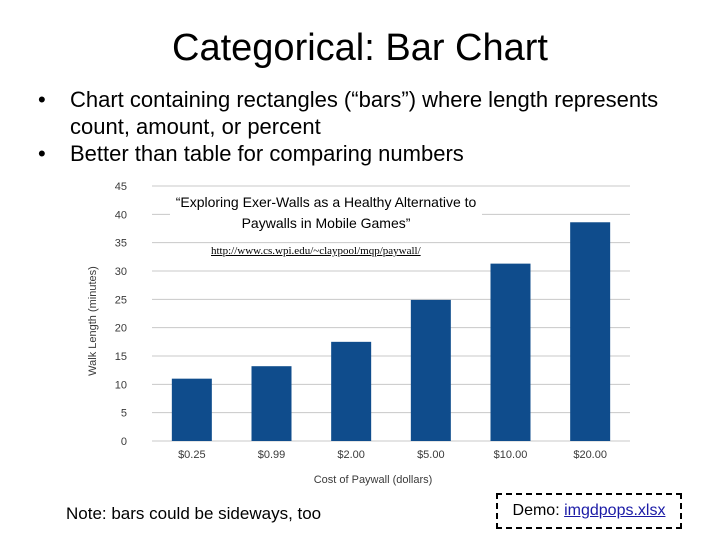 This screenshot has height=540, width=720. Describe the element at coordinates (351, 455) in the screenshot. I see `x-tick-label: $2.00` at that location.